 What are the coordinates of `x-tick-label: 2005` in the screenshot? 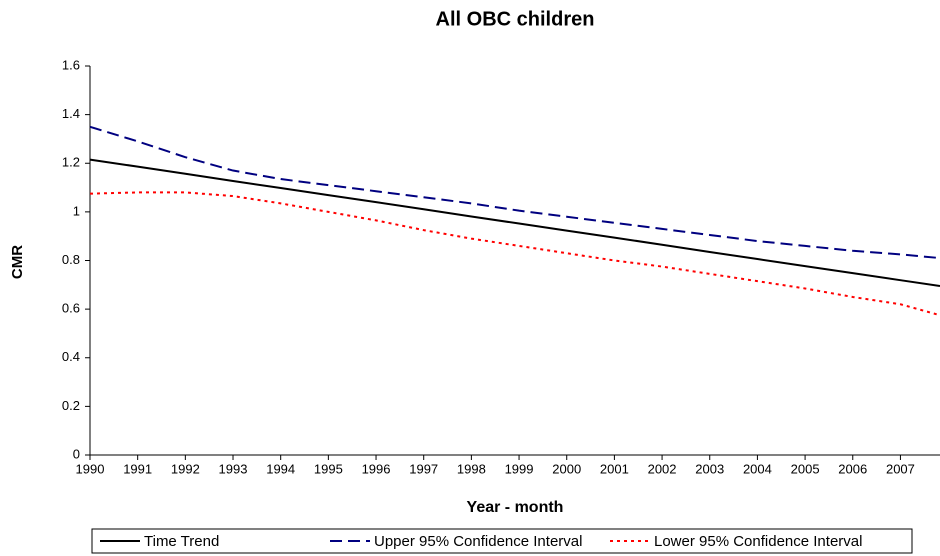 It's located at (805, 468).